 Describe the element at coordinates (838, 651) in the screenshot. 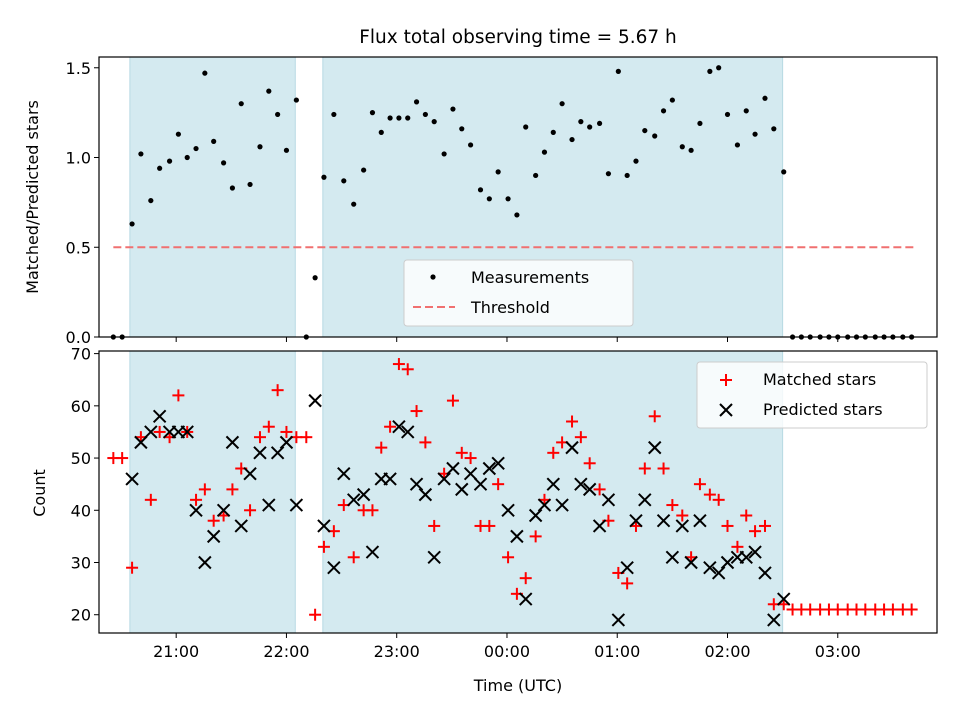

I see `x-tick-label: 03:00` at that location.